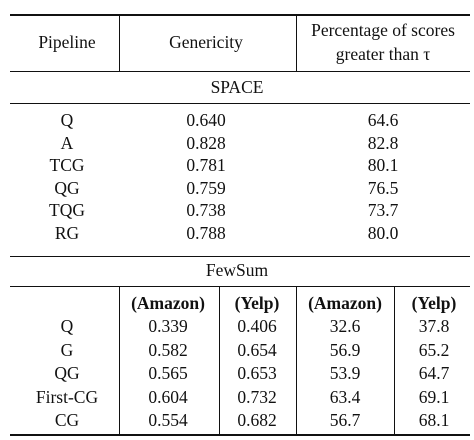  What do you see at coordinates (345, 420) in the screenshot?
I see `table-row-pct-amazon: 56.7` at bounding box center [345, 420].